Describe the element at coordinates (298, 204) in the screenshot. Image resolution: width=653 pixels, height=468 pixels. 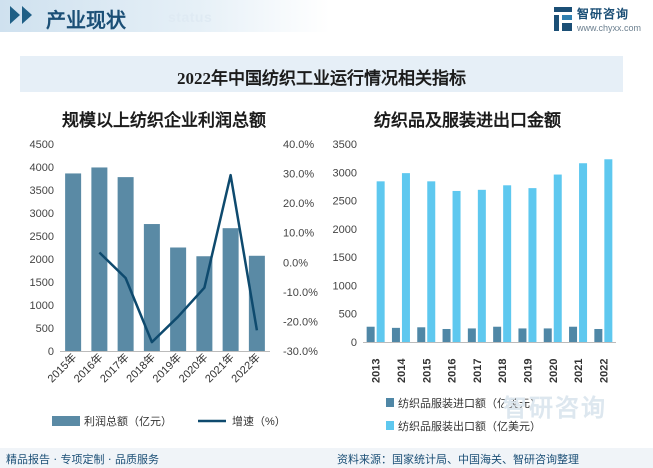
I see `right-y-tick-label: 20.0%` at that location.